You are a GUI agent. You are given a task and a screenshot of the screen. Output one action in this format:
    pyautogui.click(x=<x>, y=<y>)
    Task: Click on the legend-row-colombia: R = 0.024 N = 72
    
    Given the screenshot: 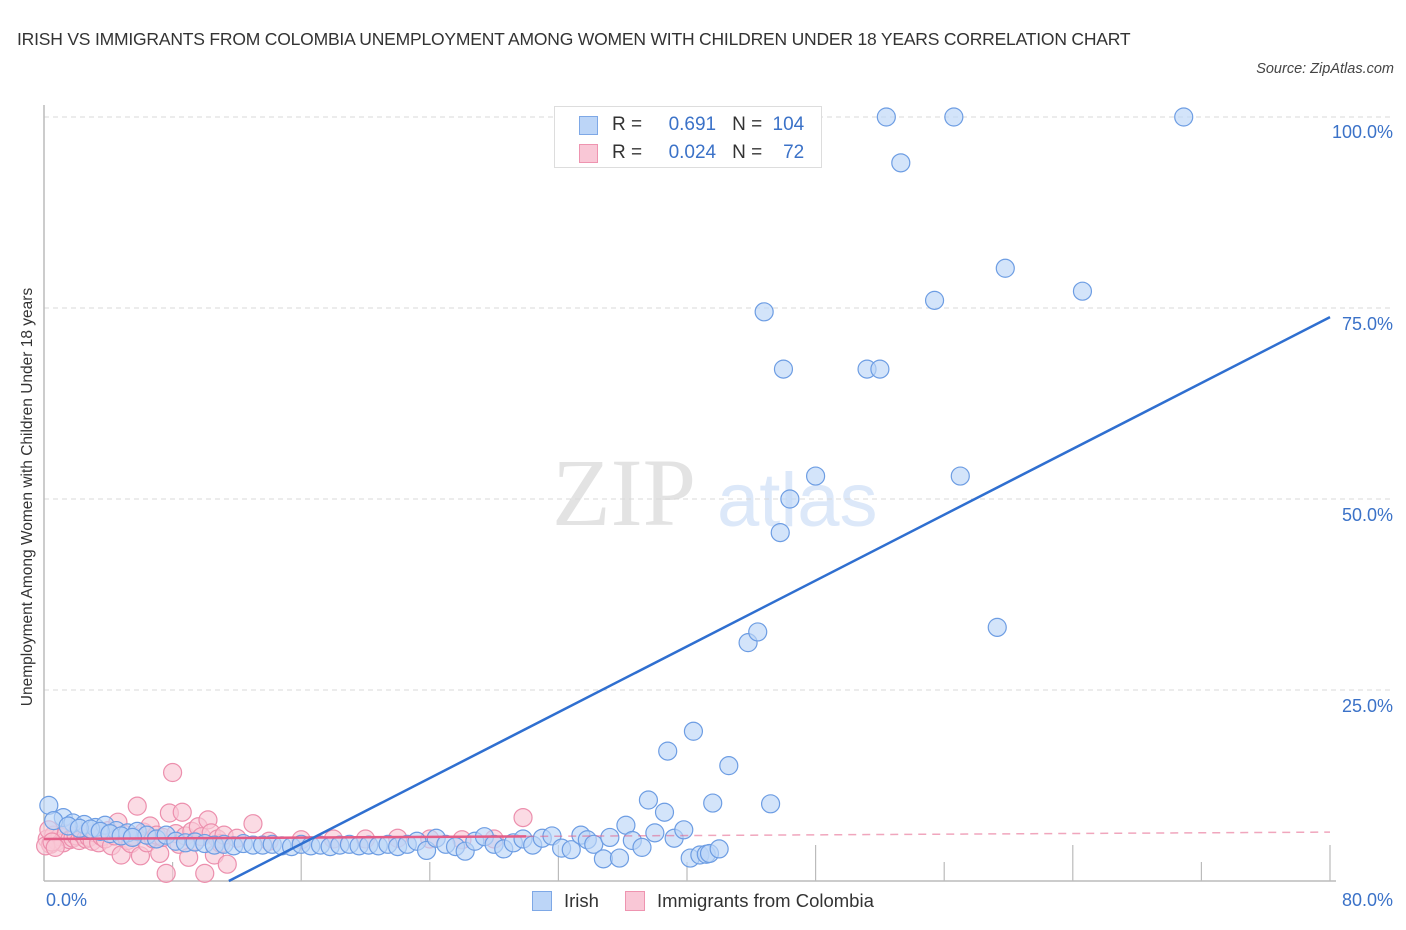 What is the action you would take?
    pyautogui.click(x=691, y=153)
    